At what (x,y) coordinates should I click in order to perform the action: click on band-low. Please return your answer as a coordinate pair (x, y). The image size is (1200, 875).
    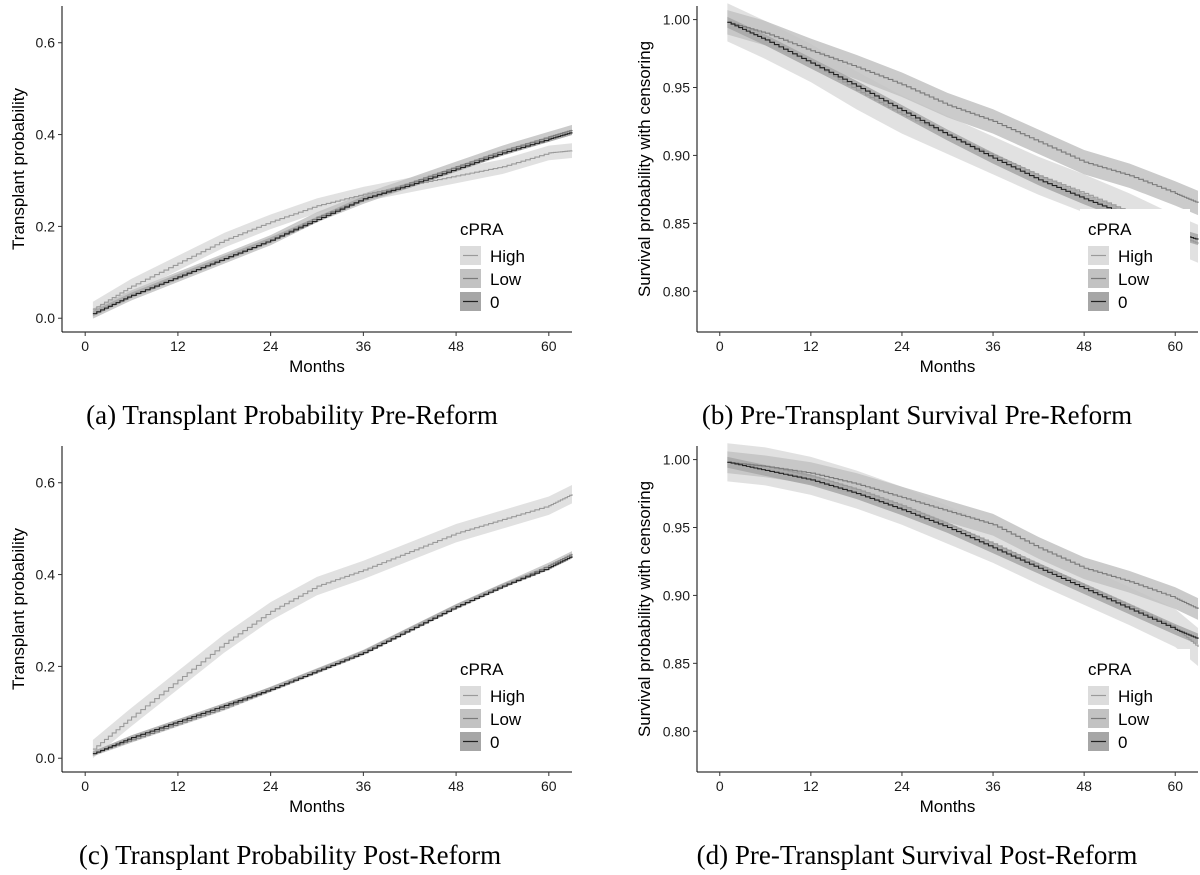
    Looking at the image, I should click on (962, 113).